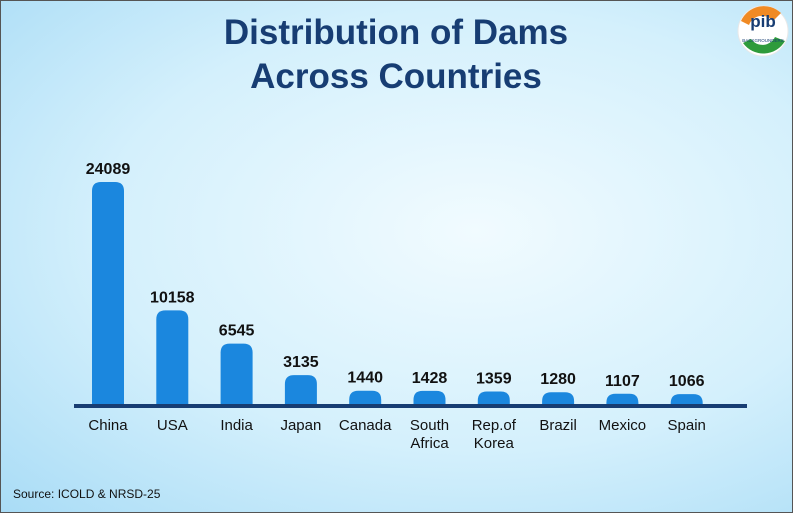  I want to click on logo-subtext: BACKGROUNDERS, so click(763, 40).